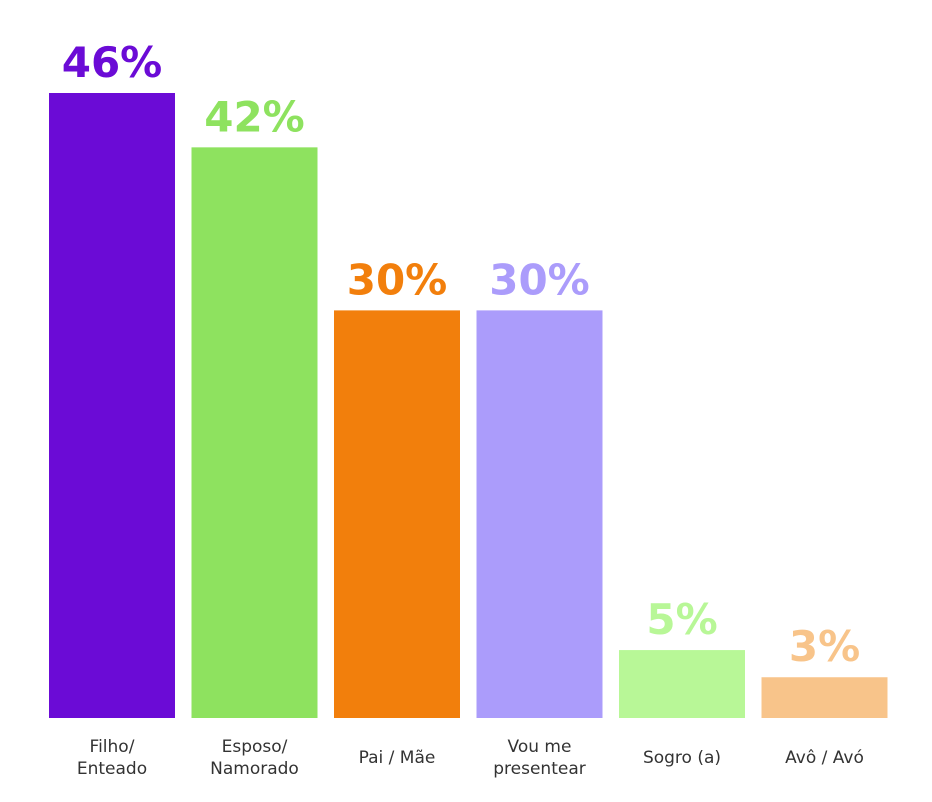 This screenshot has width=932, height=802. What do you see at coordinates (682, 758) in the screenshot?
I see `category-label-4-0: Sogro (a)` at bounding box center [682, 758].